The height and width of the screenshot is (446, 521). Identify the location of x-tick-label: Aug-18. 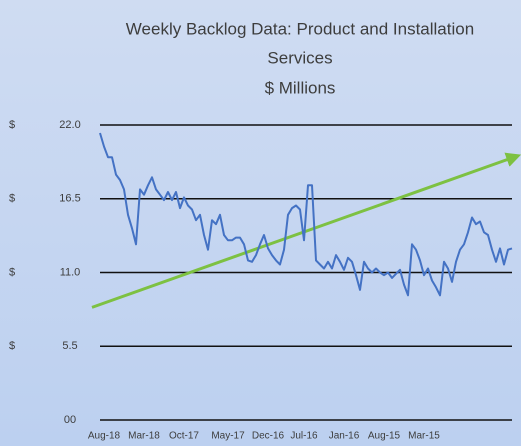
(104, 436).